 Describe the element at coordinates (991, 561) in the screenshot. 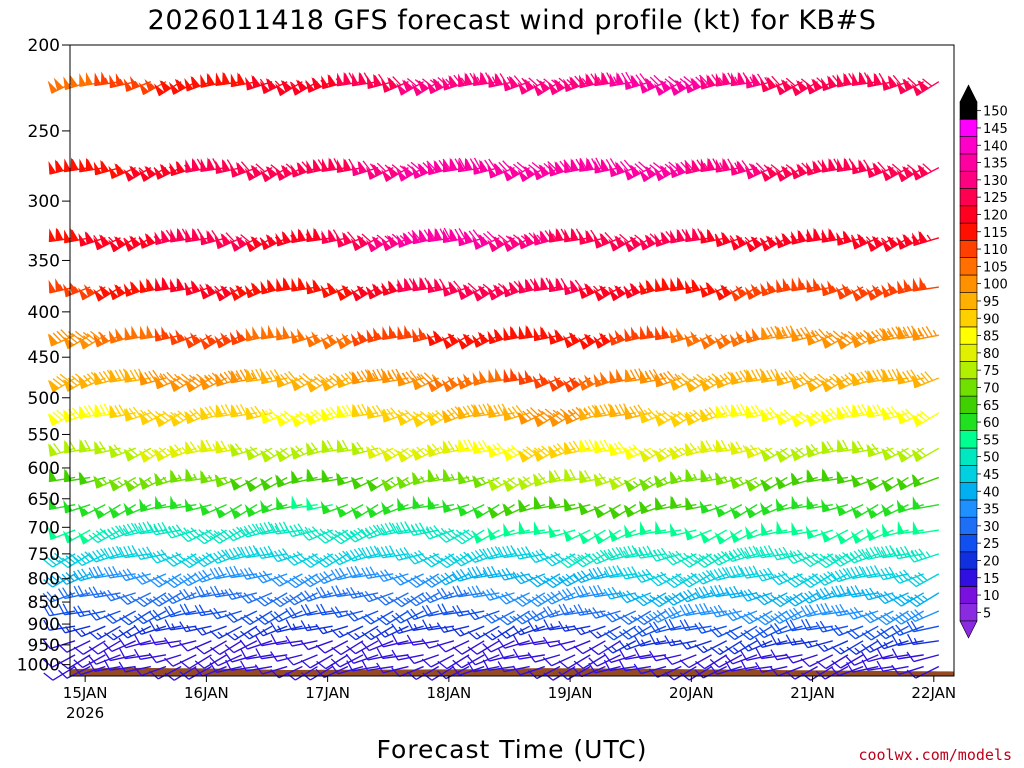

I see `colorbar-label: 20` at that location.